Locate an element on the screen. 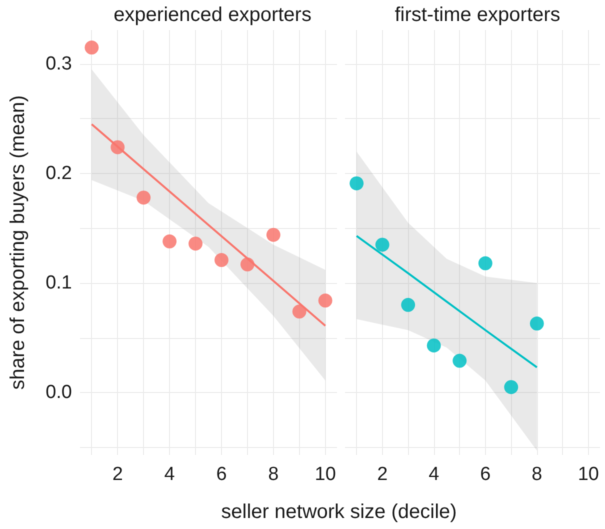 The image size is (605, 529). y-tick-label: 0.1 is located at coordinates (59, 283).